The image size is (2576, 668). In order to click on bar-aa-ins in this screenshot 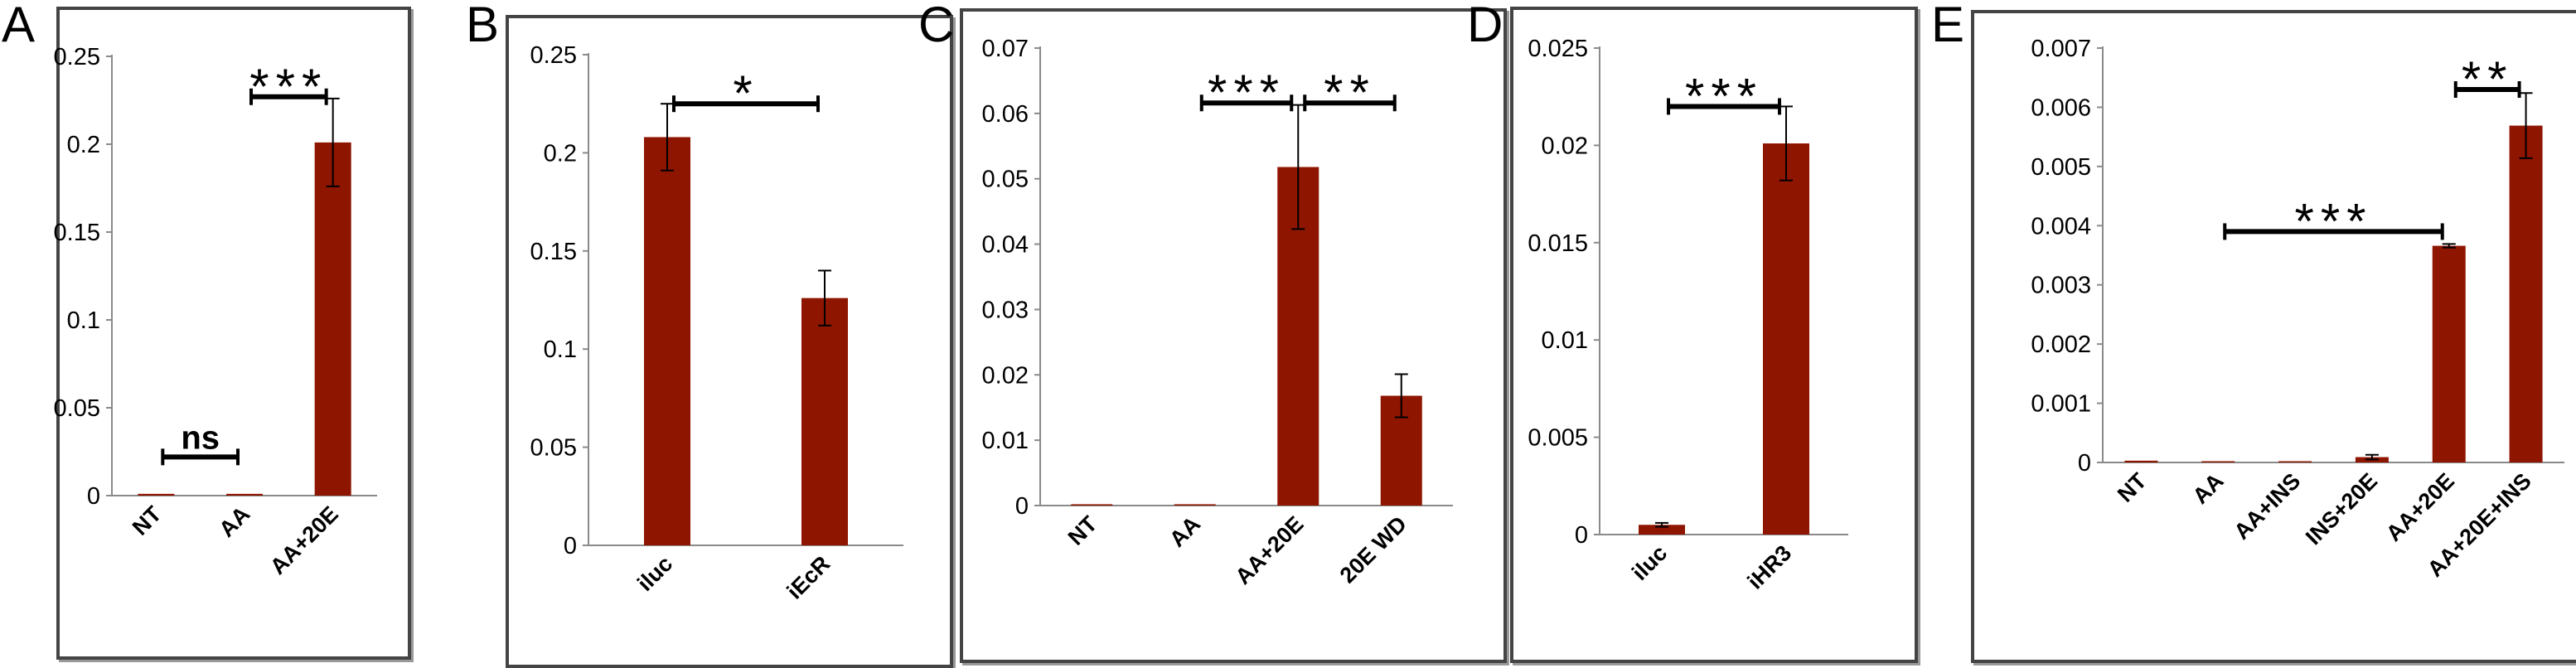, I will do `click(2295, 462)`.